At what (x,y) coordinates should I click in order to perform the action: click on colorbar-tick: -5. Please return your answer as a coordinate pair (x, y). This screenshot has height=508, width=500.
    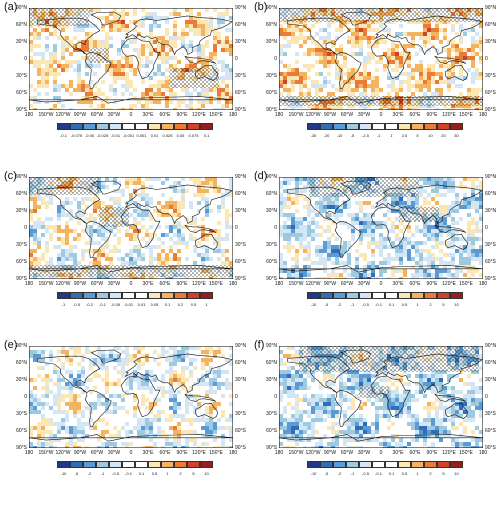
    Looking at the image, I should click on (352, 135).